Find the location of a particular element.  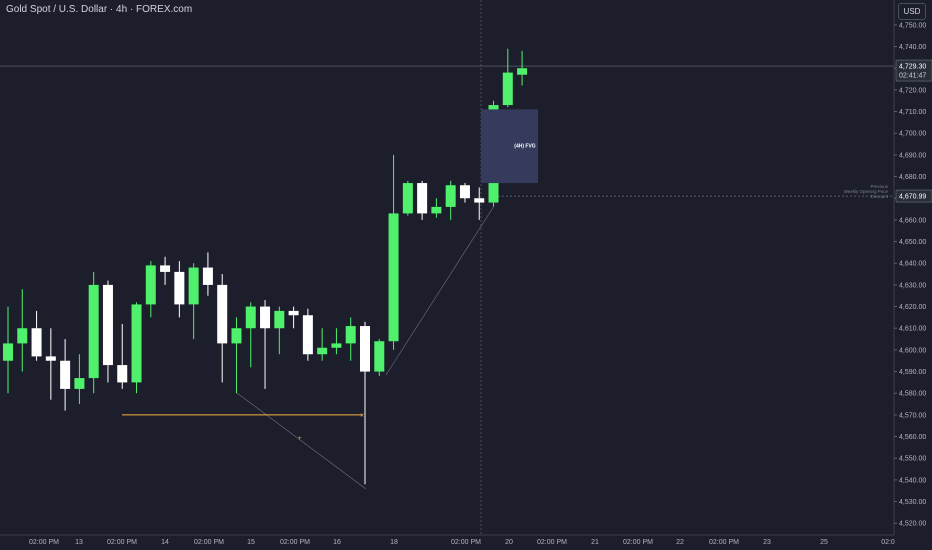

x-tick-label: 02:0 is located at coordinates (888, 542).